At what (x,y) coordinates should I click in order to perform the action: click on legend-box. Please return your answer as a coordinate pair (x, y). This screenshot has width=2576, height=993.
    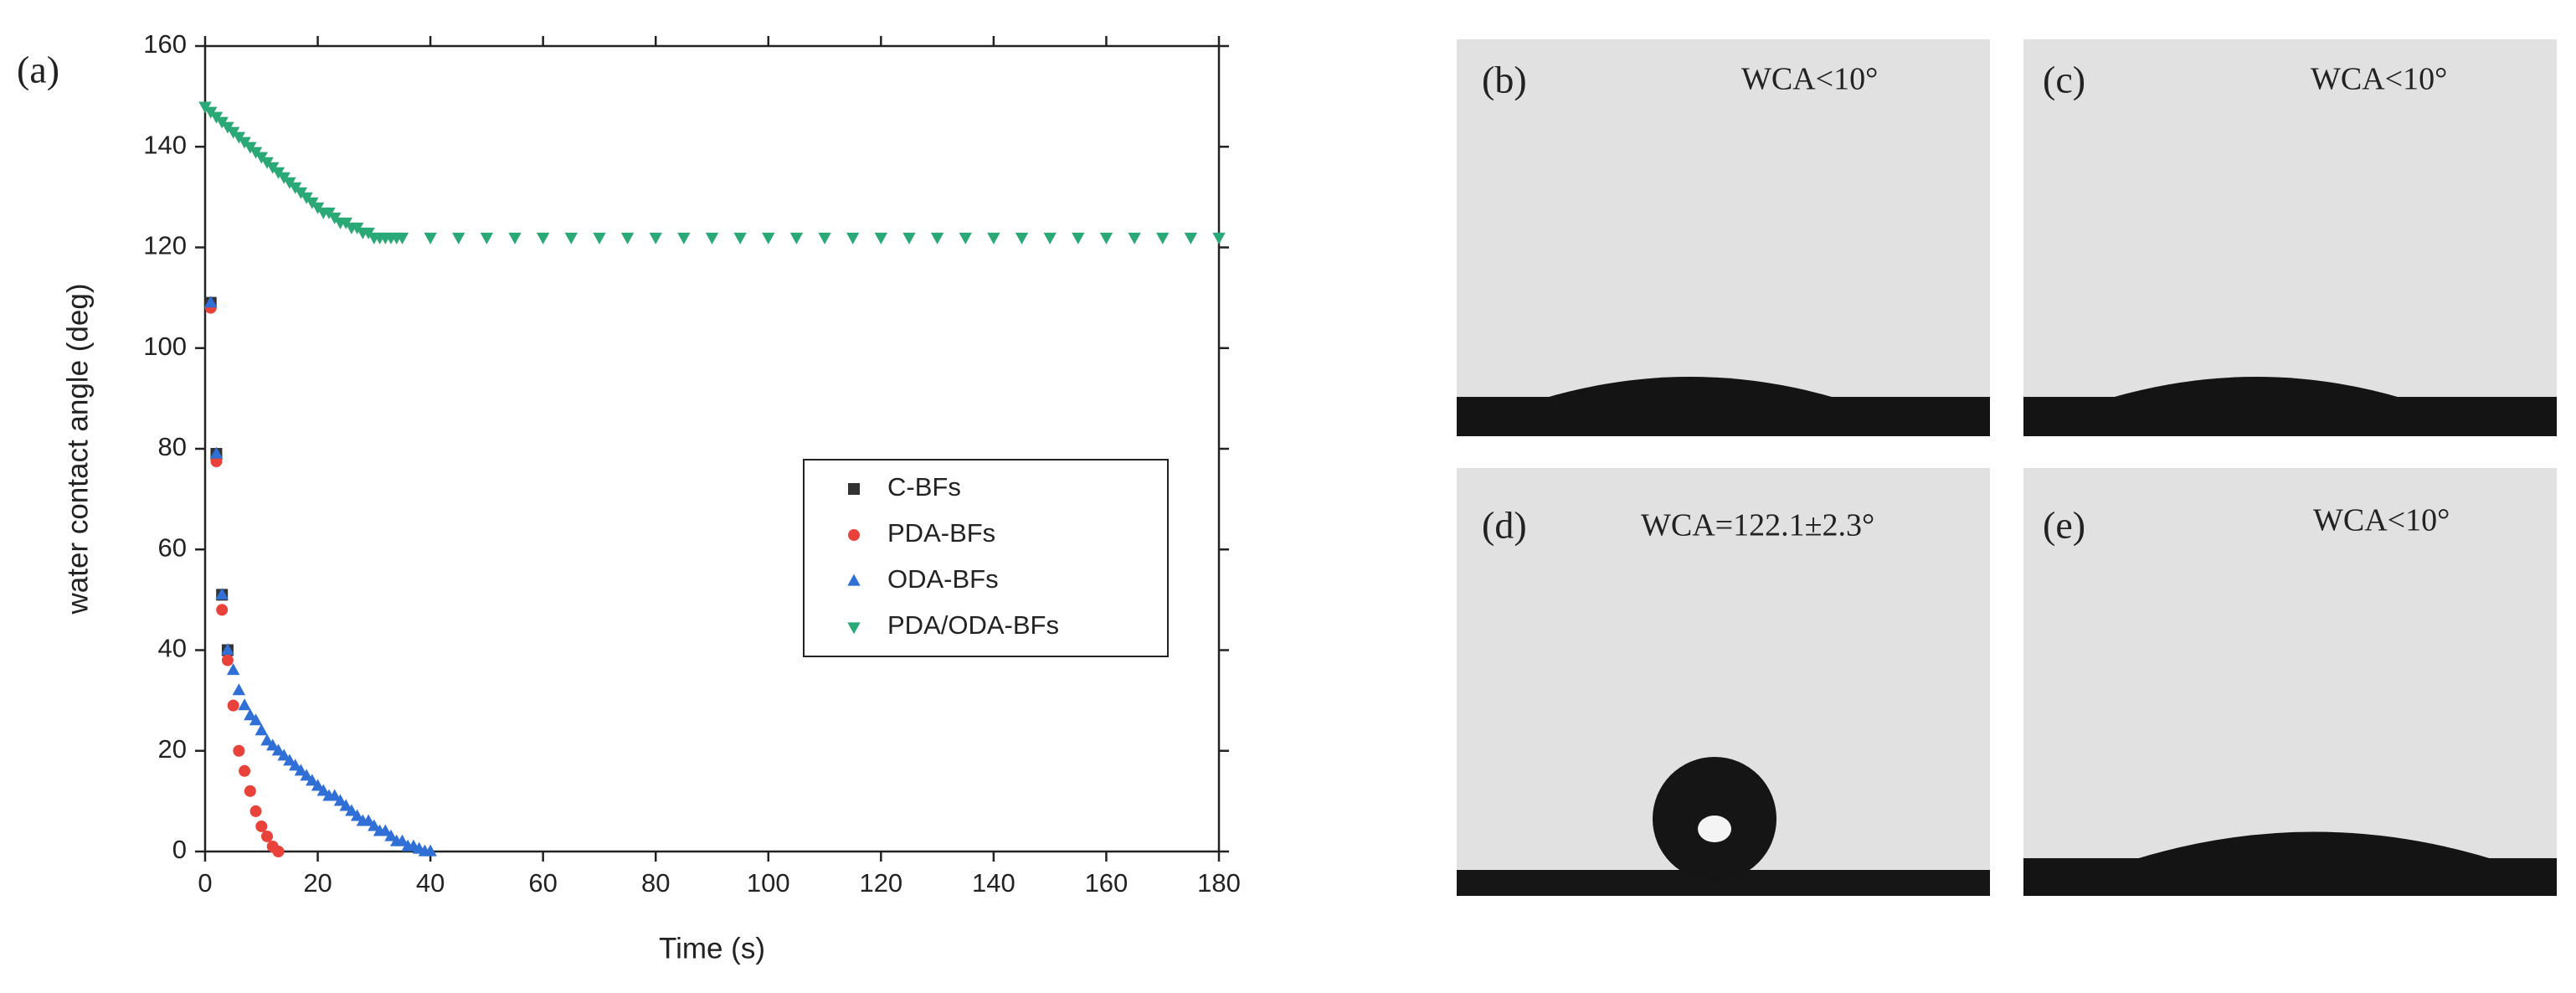
    Looking at the image, I should click on (986, 558).